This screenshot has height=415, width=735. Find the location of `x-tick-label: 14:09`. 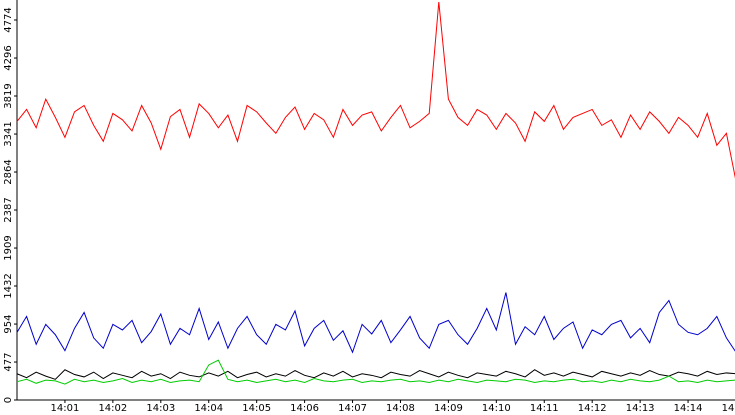

x-tick-label: 14:09 is located at coordinates (448, 408).